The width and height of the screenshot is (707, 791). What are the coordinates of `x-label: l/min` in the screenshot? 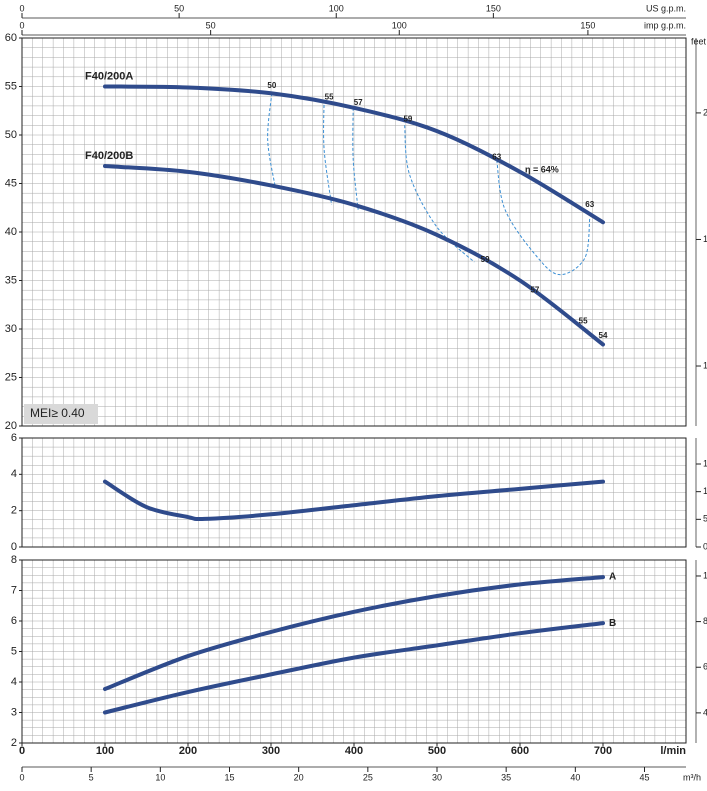 It's located at (673, 751).